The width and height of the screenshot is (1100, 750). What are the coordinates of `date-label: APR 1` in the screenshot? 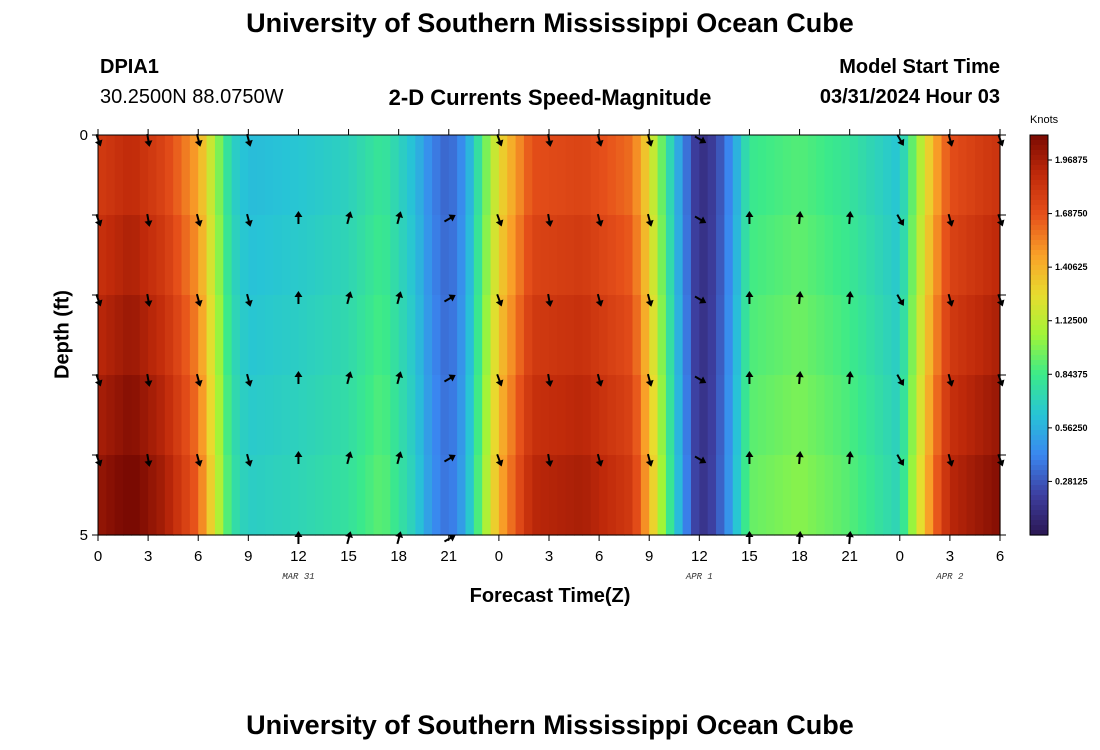 It's located at (699, 577).